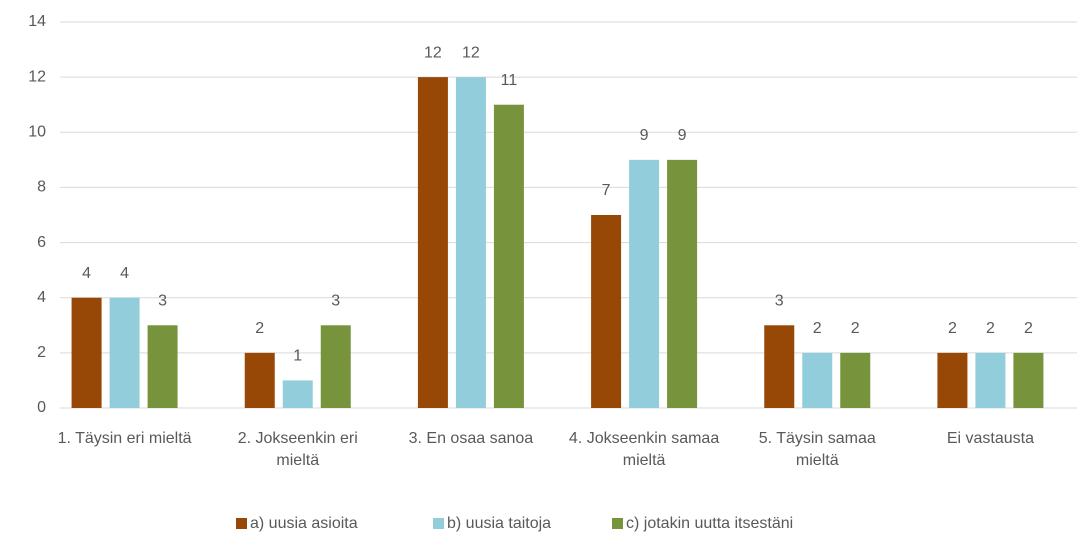 The width and height of the screenshot is (1091, 543). Describe the element at coordinates (41, 242) in the screenshot. I see `y-tick-label: 6` at that location.